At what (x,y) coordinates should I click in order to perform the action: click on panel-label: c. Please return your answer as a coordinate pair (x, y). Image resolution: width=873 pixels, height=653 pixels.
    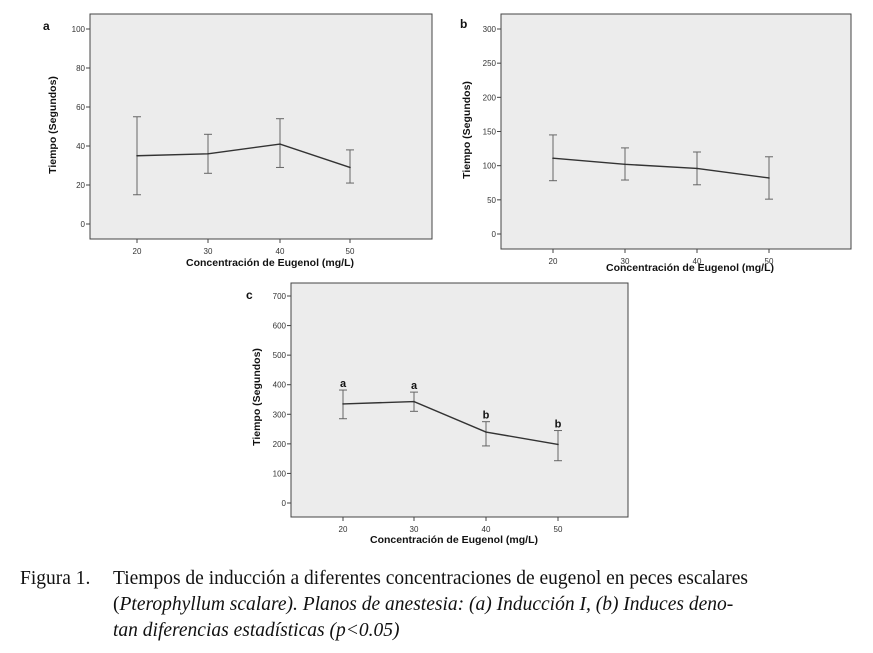
    Looking at the image, I should click on (249, 295).